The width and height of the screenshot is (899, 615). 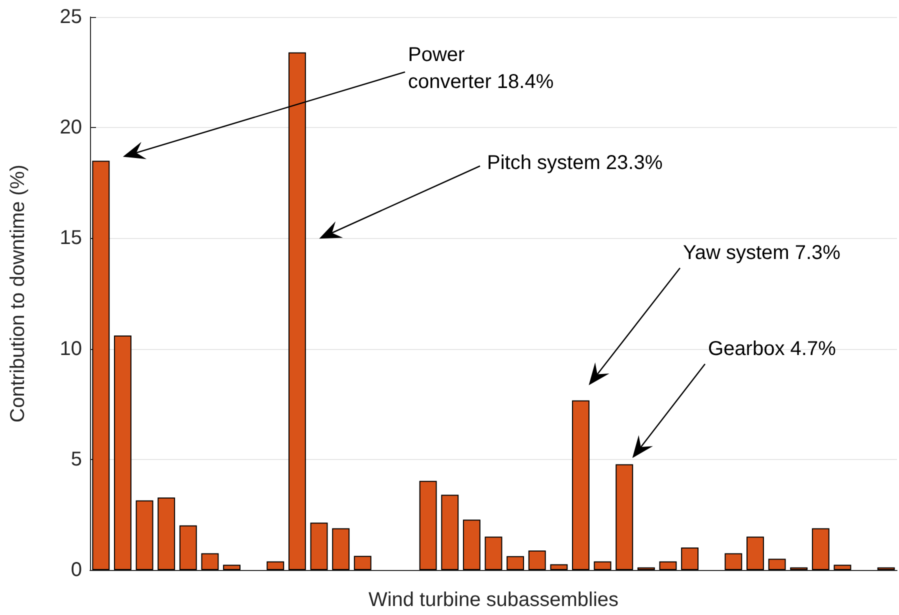 I want to click on annotation: Gearbox 4.7%, so click(x=772, y=349).